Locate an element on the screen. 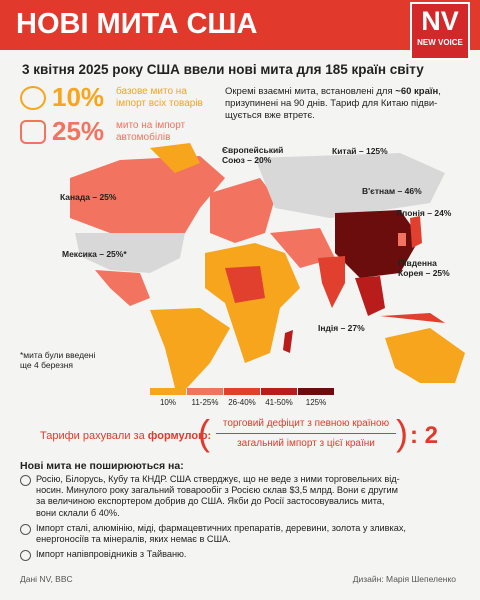 The image size is (480, 600). map-label: Європейський Союз – 20% is located at coordinates (252, 155).